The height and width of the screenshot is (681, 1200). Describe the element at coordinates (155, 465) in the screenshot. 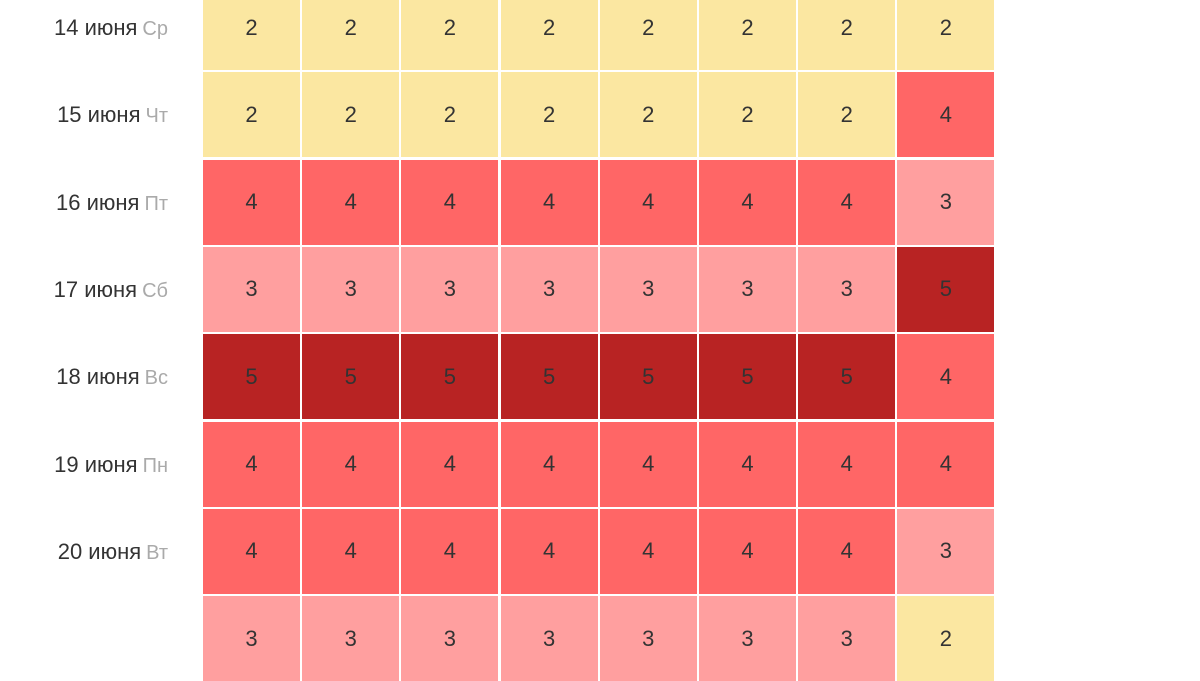

I see `weekday-text: Пн` at that location.